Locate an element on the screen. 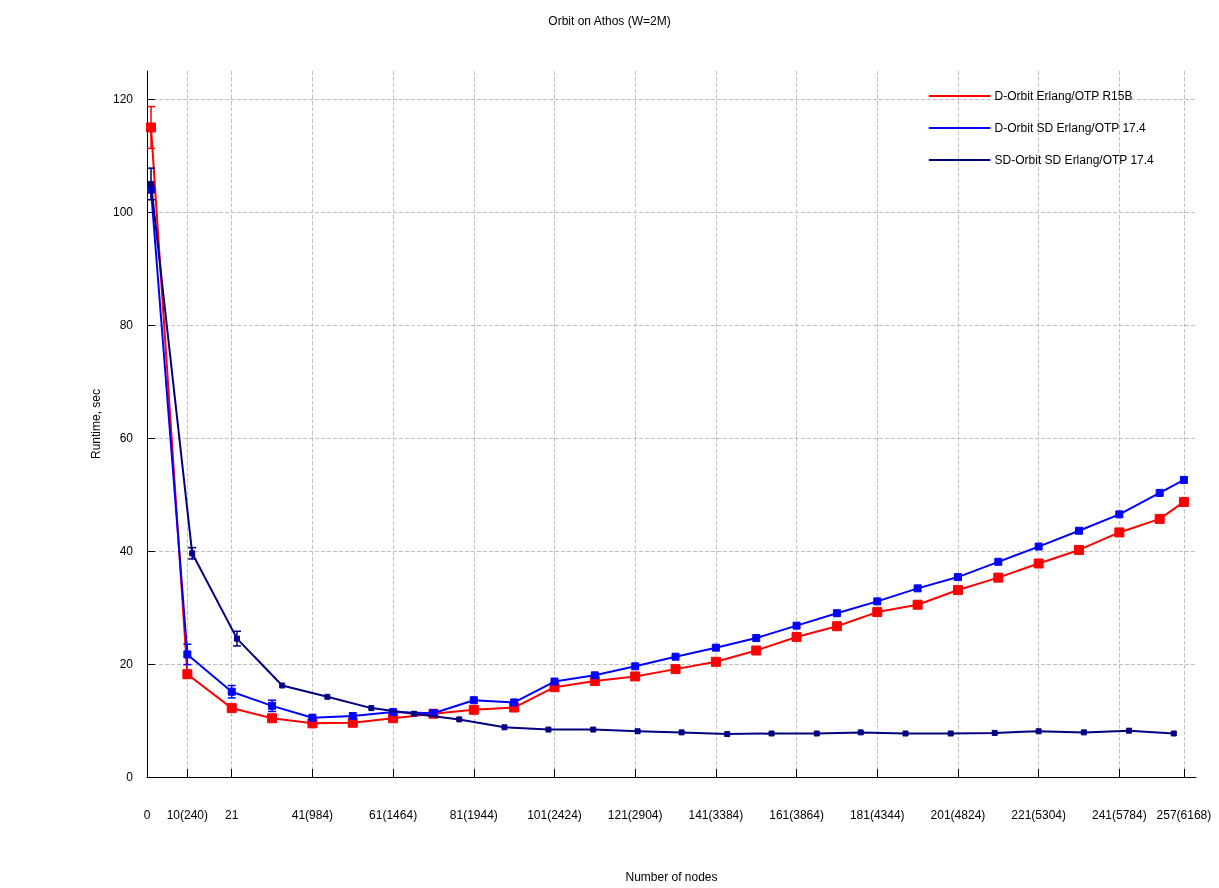 This screenshot has height=888, width=1219. x-tick-label: 257(6168) is located at coordinates (1184, 815).